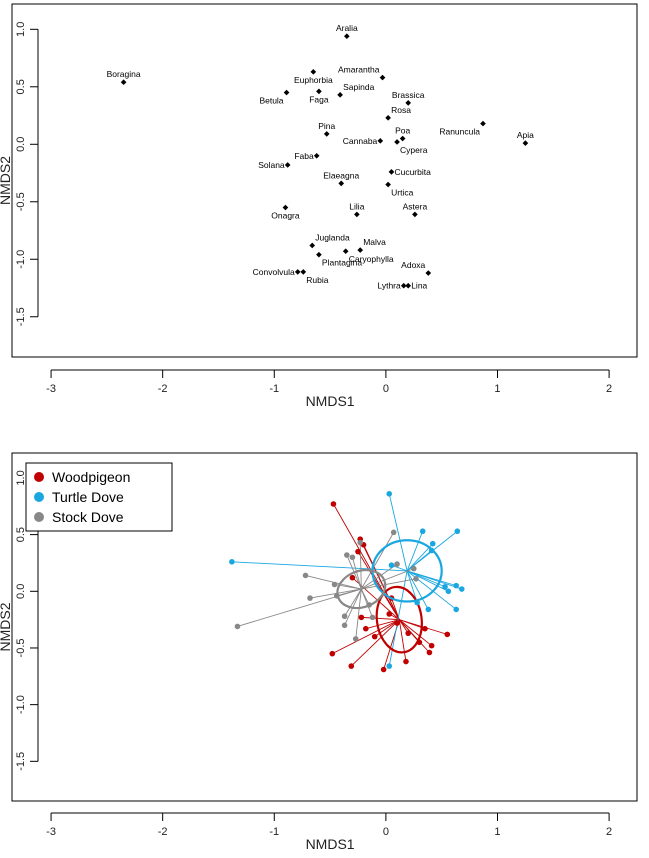 Image resolution: width=649 pixels, height=858 pixels. Describe the element at coordinates (360, 141) in the screenshot. I see `point-label: Cannaba` at that location.